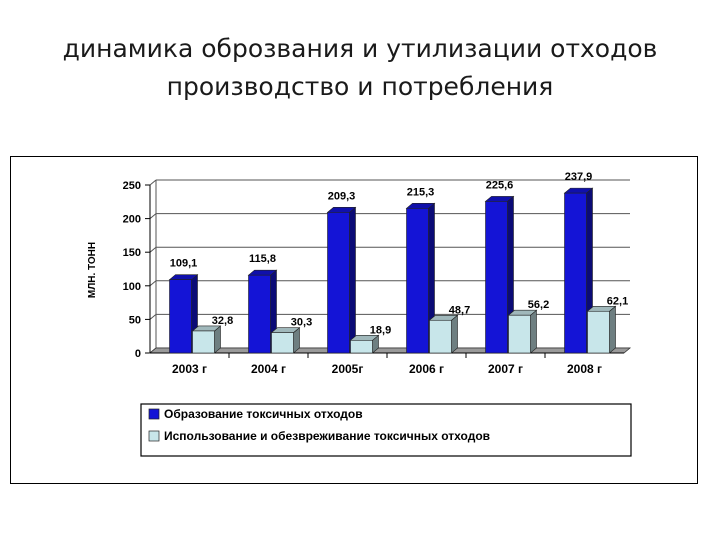 The height and width of the screenshot is (540, 720). Describe the element at coordinates (268, 369) in the screenshot. I see `x-tick-label: 2004 г` at that location.